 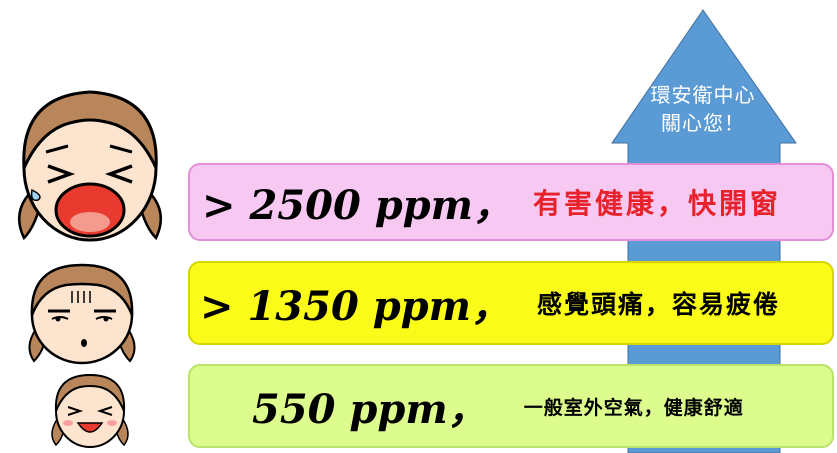 What do you see at coordinates (658, 304) in the screenshot?
I see `level-description: 感覺頭痛，容易疲倦` at bounding box center [658, 304].